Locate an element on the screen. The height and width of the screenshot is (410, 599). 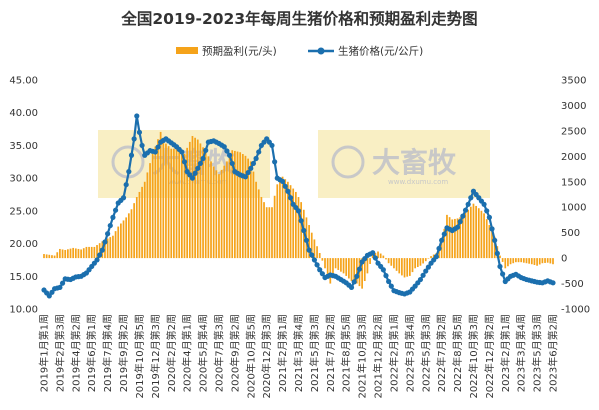
right-axis-ticks: -1000 -500 0 500 1000 1500 2000 2500 3000 3500 is located at coordinates (575, 196).